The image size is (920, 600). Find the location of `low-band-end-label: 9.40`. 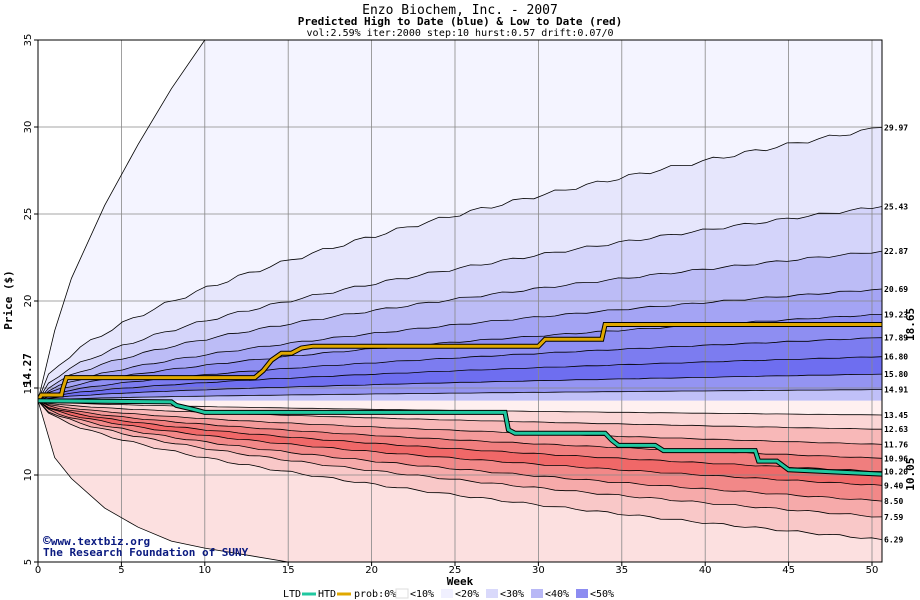

low-band-end-label: 9.40 is located at coordinates (893, 485).